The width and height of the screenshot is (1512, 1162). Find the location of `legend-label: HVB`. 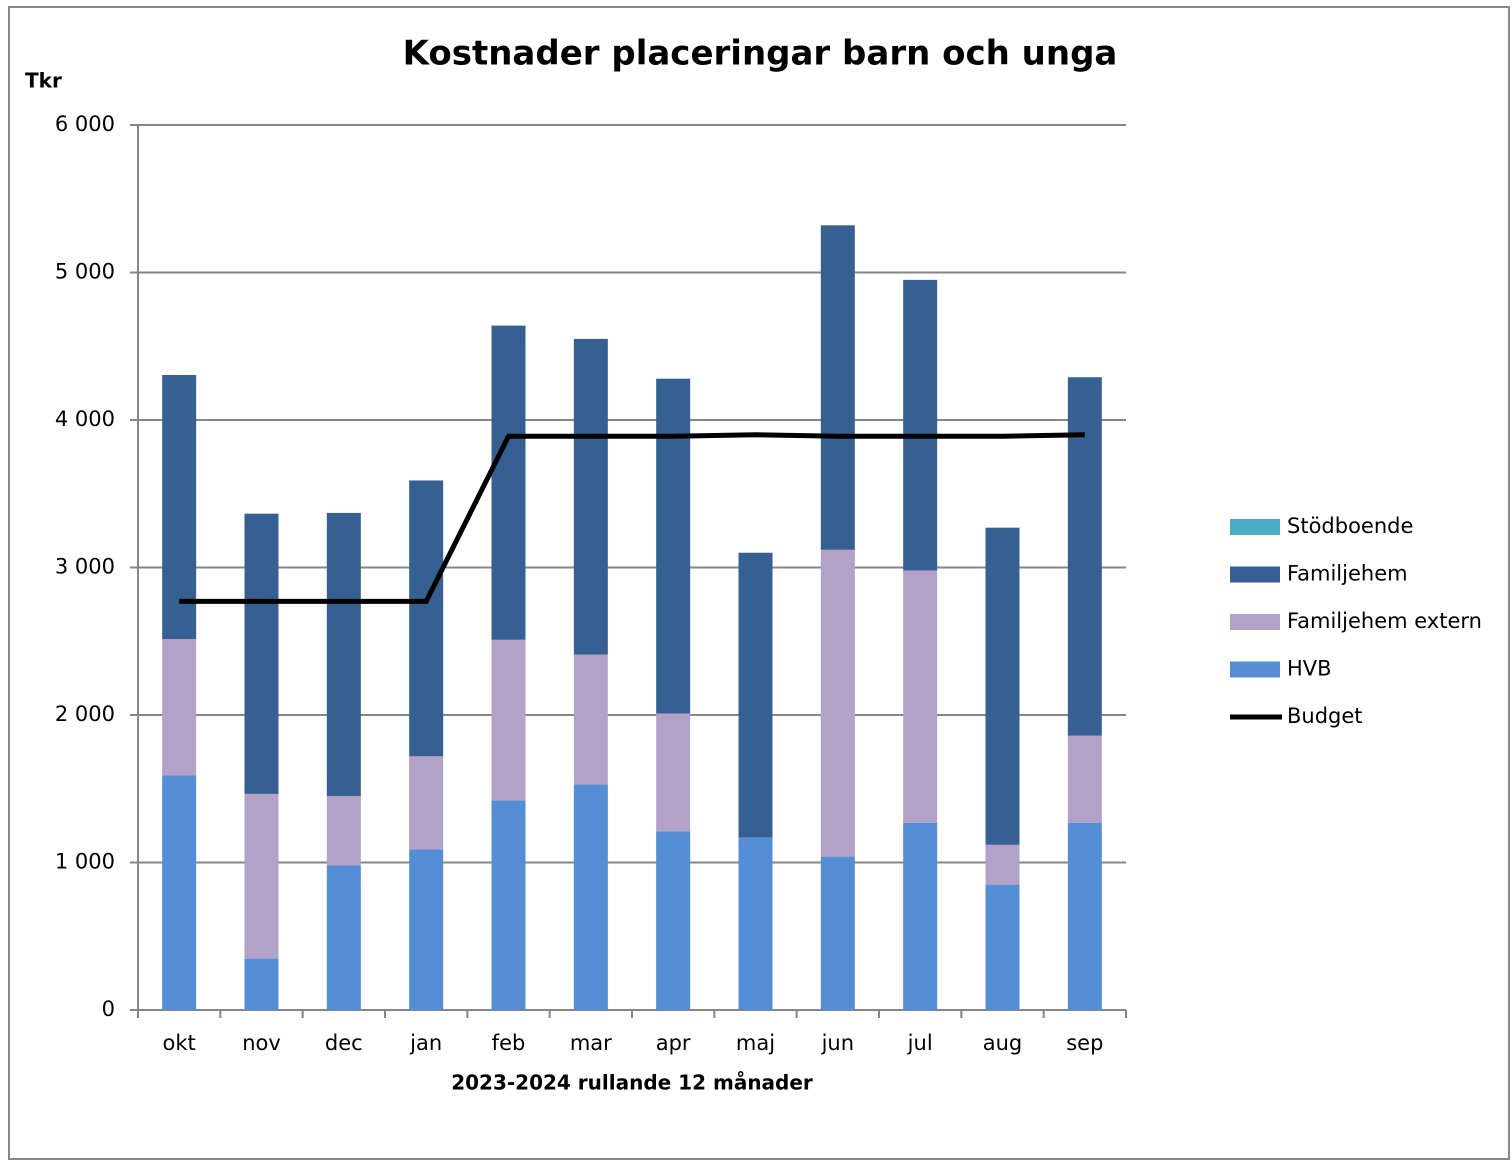

legend-label: HVB is located at coordinates (1309, 669).